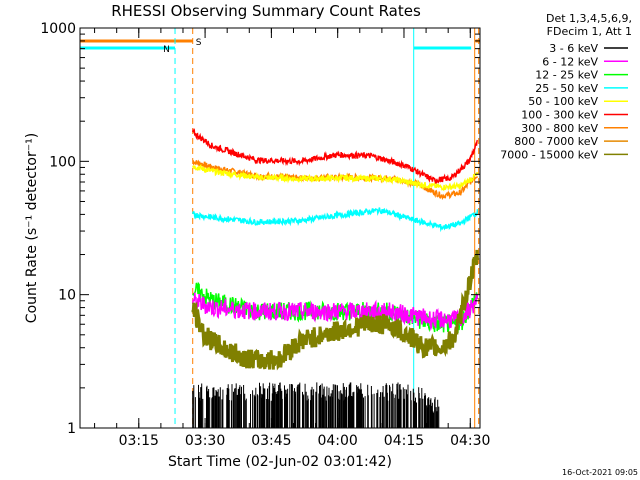 The image size is (640, 480). Describe the element at coordinates (58, 29) in the screenshot. I see `y-tick-label: 1000` at that location.